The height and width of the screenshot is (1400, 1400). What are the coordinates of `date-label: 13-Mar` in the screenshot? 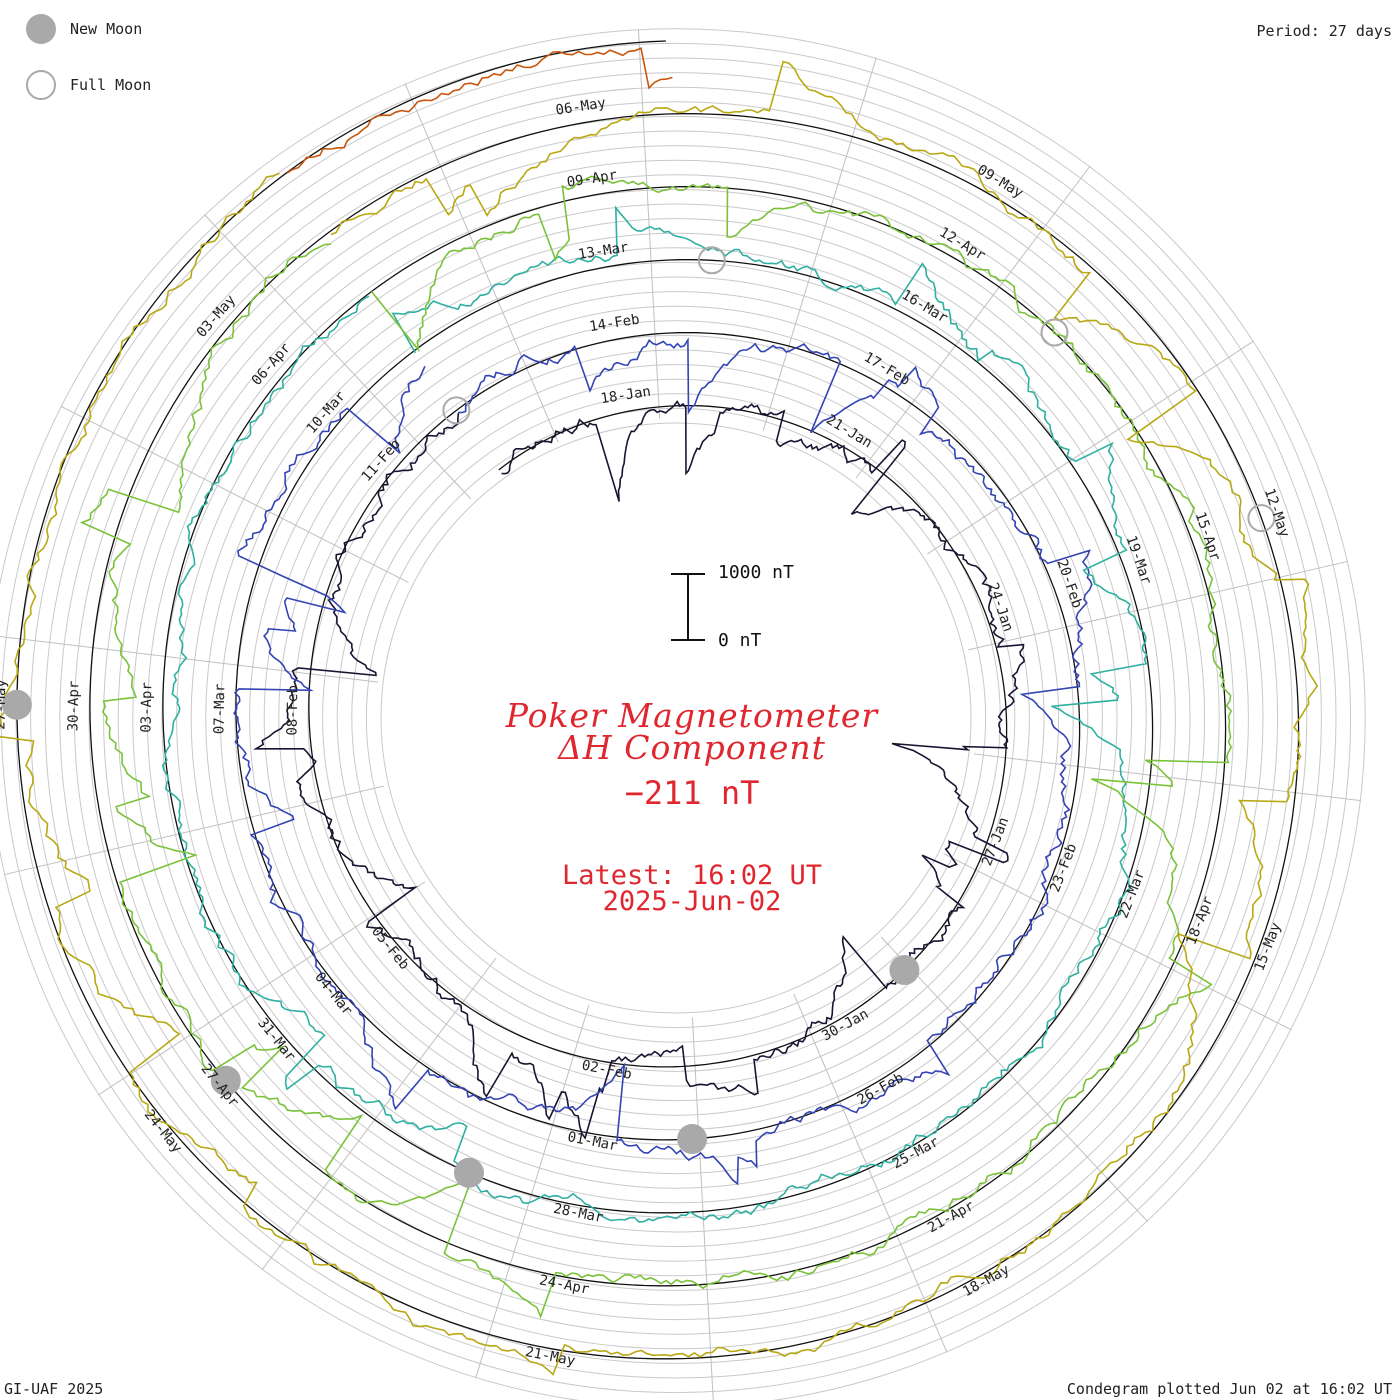 It's located at (603, 251).